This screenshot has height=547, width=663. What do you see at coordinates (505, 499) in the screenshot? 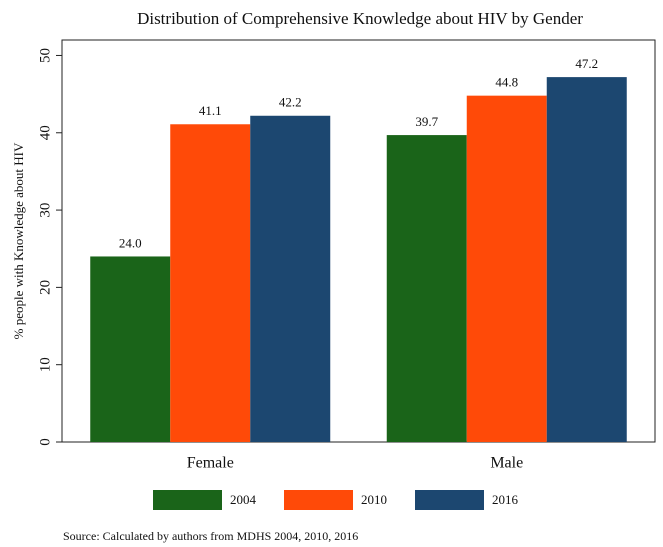
I see `legend-label: 2016` at bounding box center [505, 499].